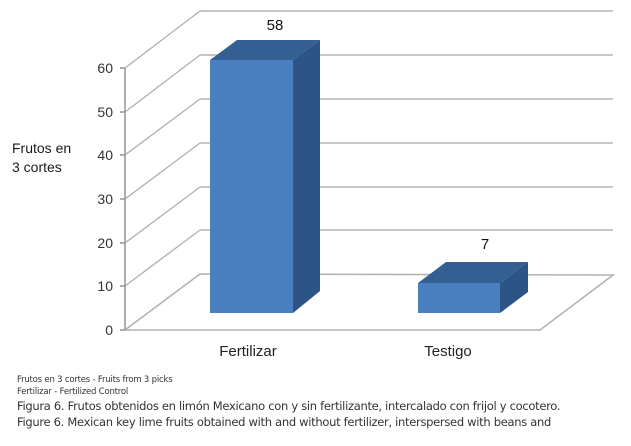 The width and height of the screenshot is (631, 446). Describe the element at coordinates (73, 392) in the screenshot. I see `caption-note-category: Fertilizar - Fertilized Control` at that location.